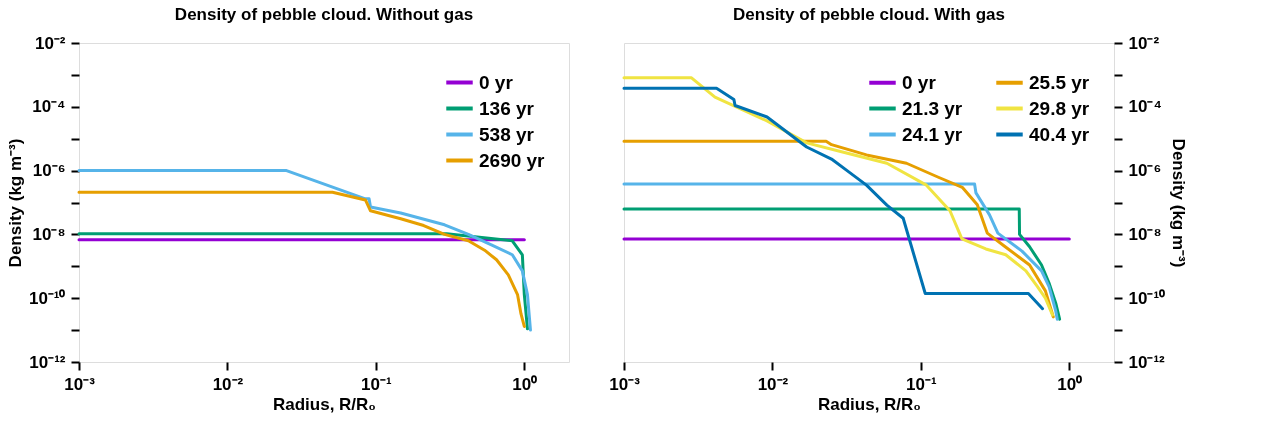  I want to click on legend-label: 24.1 yr, so click(932, 134).